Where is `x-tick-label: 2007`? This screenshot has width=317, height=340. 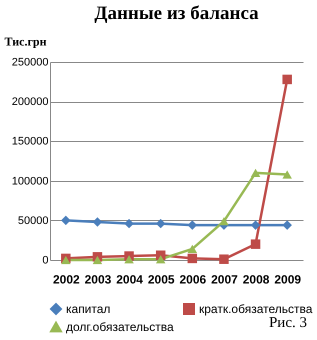 x-tick-label: 2007 is located at coordinates (224, 279).